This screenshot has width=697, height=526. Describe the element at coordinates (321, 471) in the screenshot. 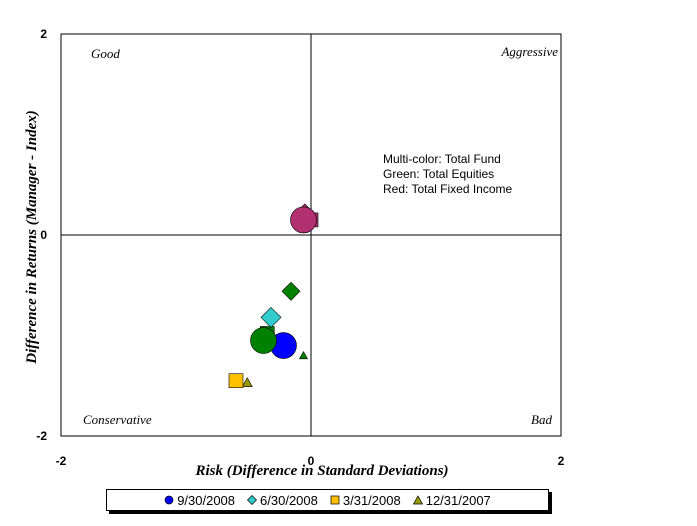

I see `x-axis-label: Risk (Difference in Standard Deviations)` at that location.